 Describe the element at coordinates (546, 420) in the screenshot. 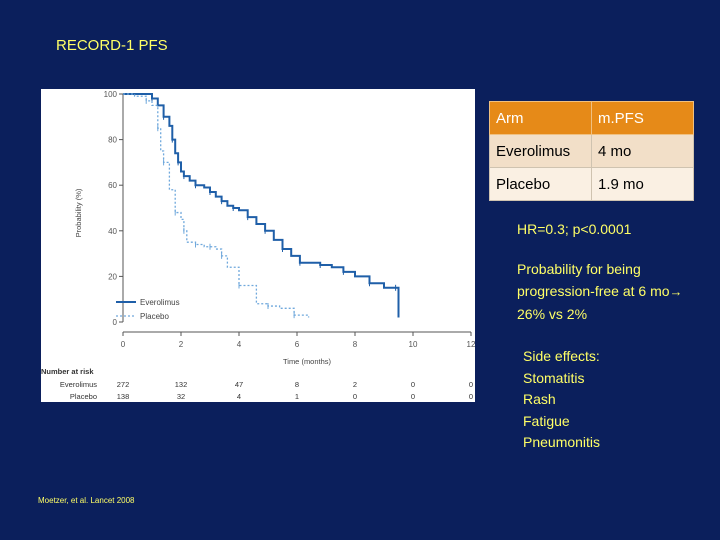

I see `list-item: Fatigue` at that location.